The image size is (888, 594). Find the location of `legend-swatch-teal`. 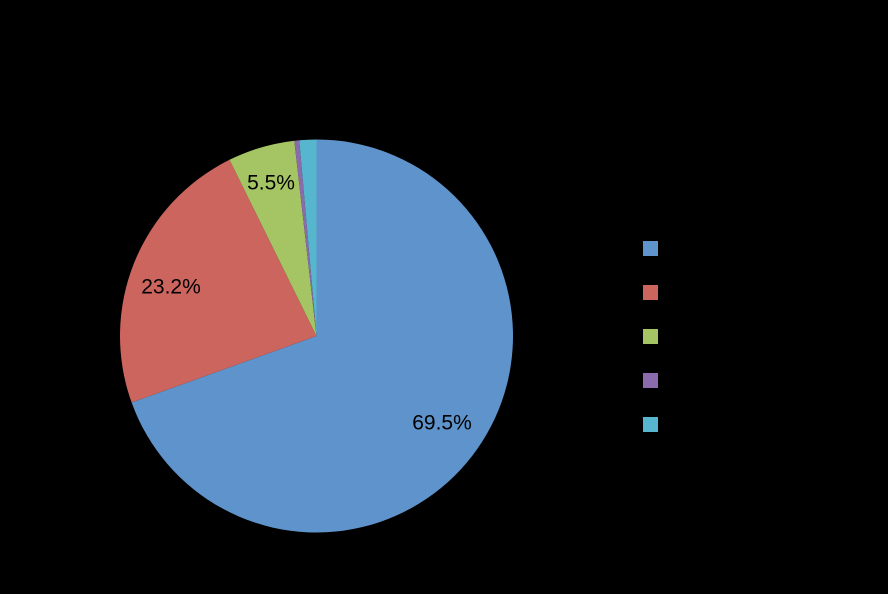

legend-swatch-teal is located at coordinates (650, 424).